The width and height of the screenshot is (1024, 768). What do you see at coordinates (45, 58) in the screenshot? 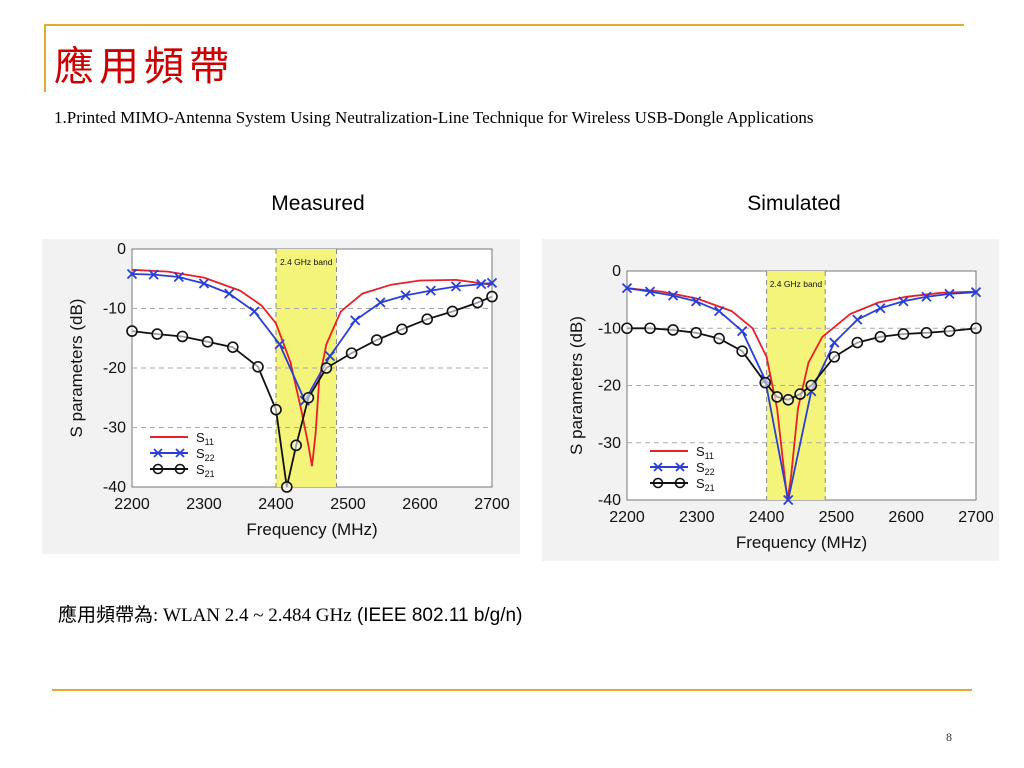
I see `left-accent-rule` at bounding box center [45, 58].